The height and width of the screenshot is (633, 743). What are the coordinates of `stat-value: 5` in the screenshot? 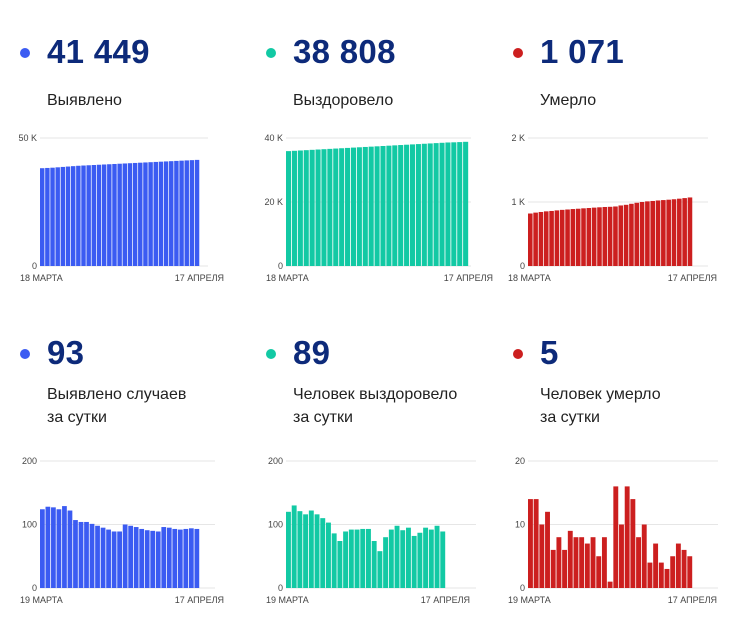 It's located at (549, 352).